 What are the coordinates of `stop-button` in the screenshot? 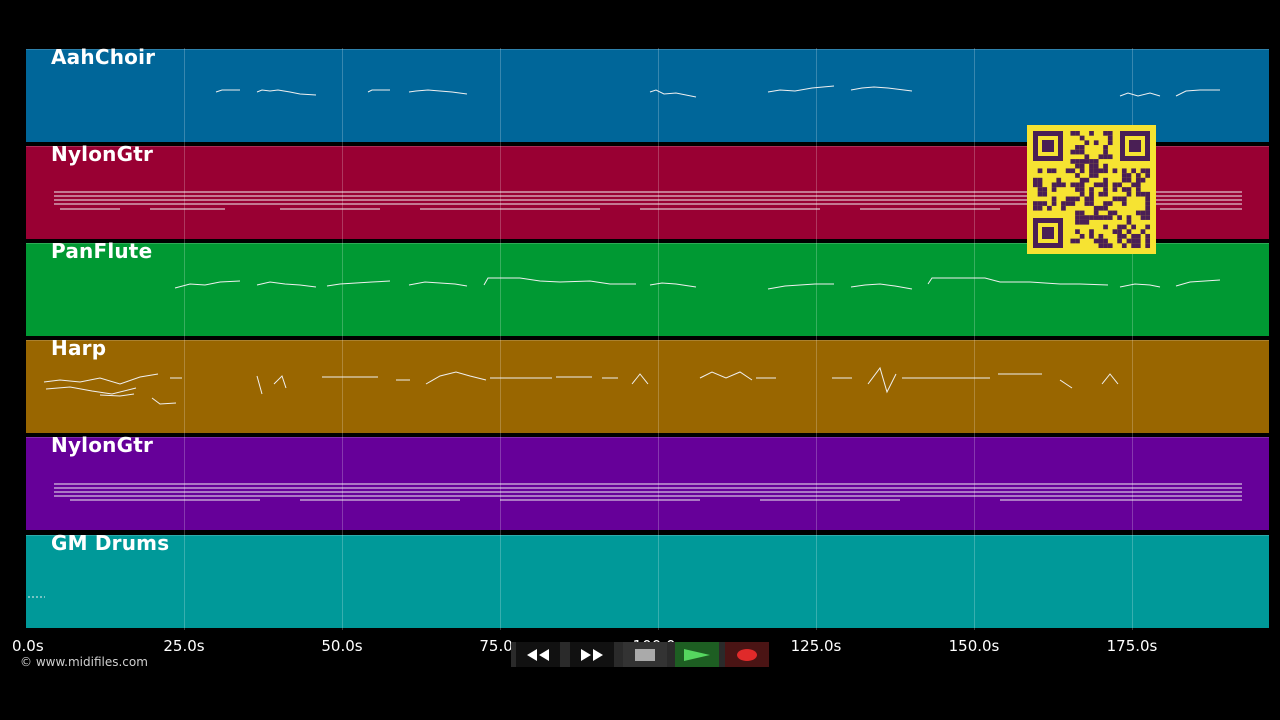 It's located at (645, 654).